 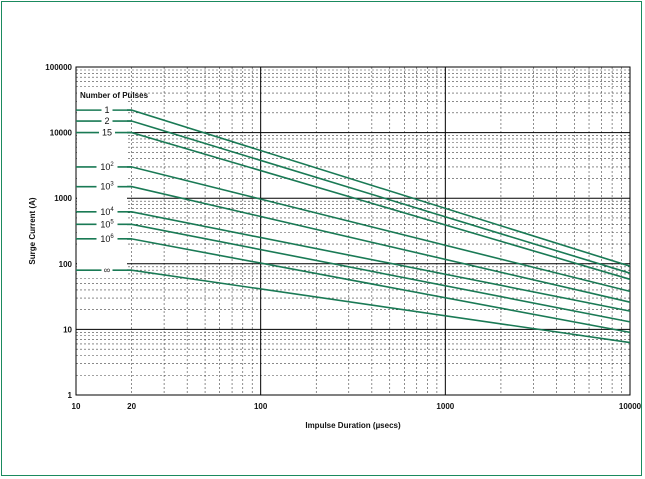 I want to click on y-tick-label: 100, so click(x=66, y=264).